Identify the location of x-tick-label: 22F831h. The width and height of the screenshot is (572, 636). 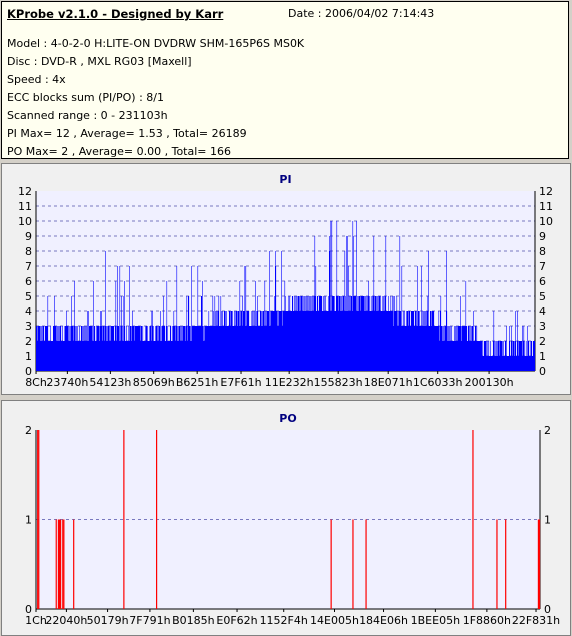
(536, 620).